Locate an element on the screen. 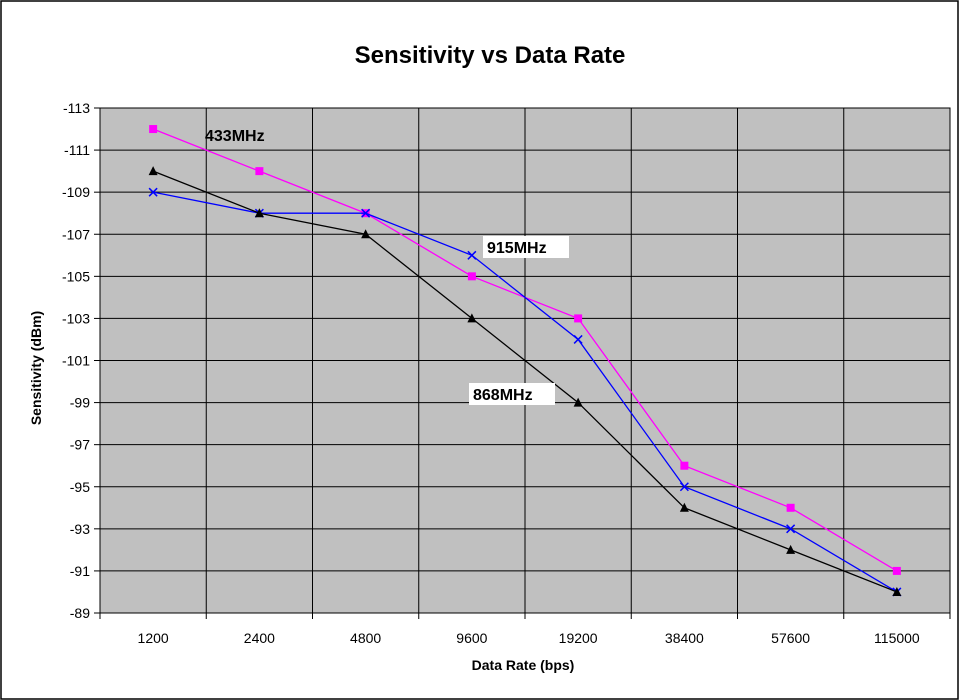 Image resolution: width=959 pixels, height=700 pixels. y-tick-label: -97 is located at coordinates (80, 445).